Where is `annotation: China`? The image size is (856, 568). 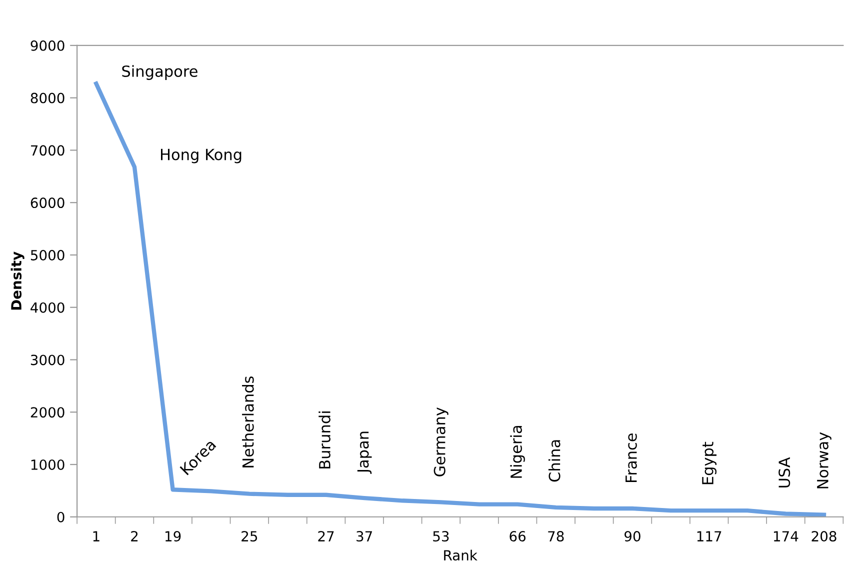 annotation: China is located at coordinates (554, 461).